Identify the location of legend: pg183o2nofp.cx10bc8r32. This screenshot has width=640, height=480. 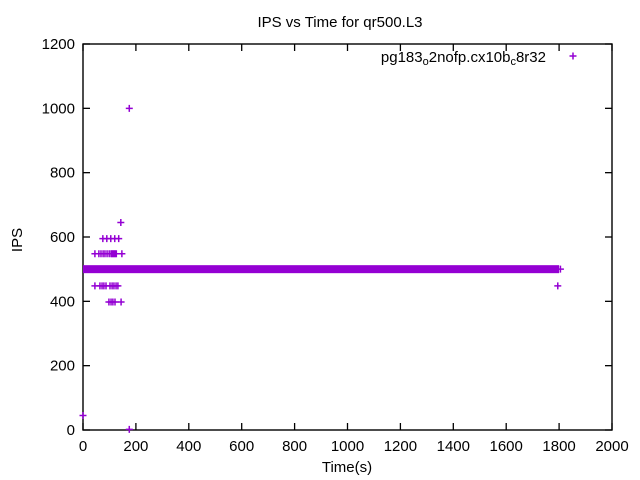
(479, 58).